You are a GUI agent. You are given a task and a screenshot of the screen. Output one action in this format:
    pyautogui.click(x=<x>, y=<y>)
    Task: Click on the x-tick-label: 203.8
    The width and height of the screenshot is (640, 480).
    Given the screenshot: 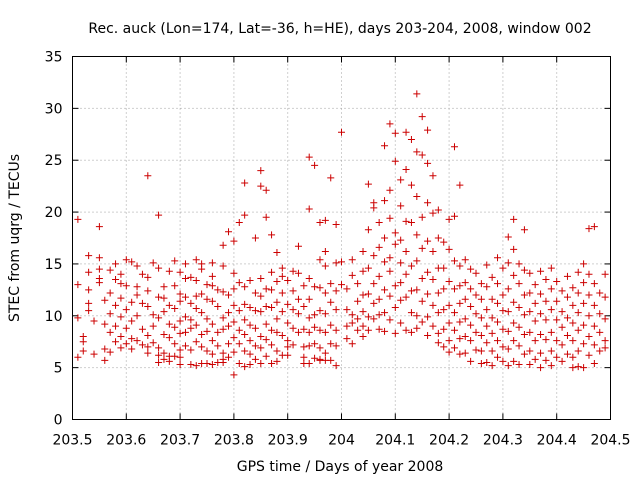 What is the action you would take?
    pyautogui.click(x=234, y=441)
    